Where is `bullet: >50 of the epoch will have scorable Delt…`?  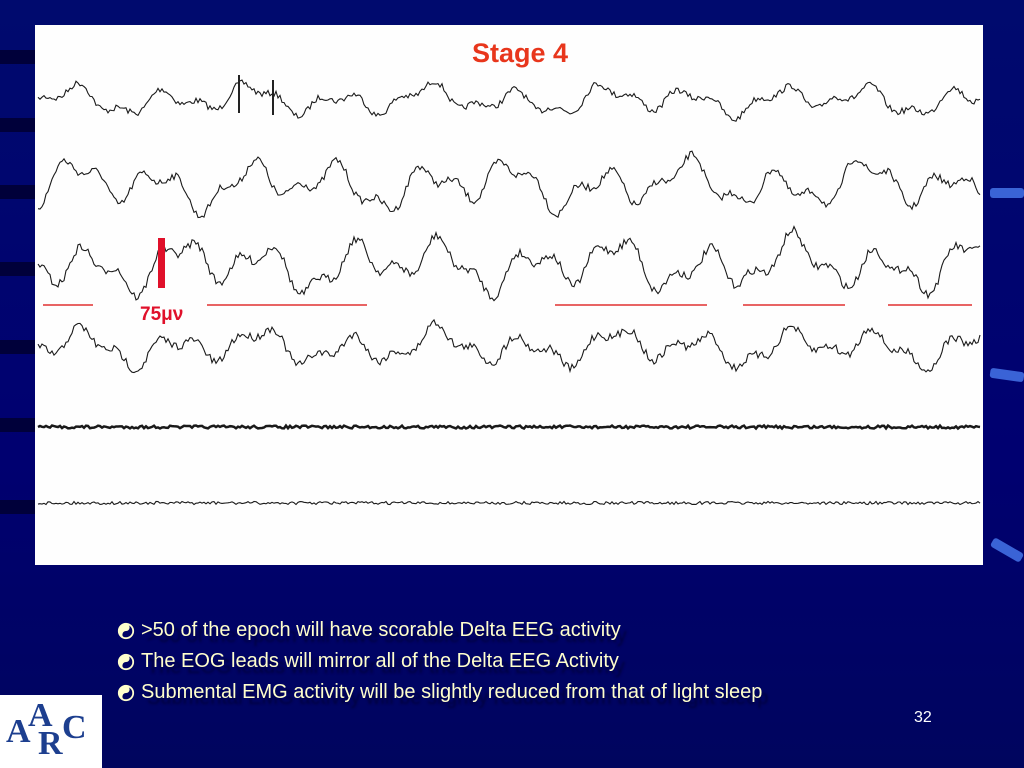 bullet: >50 of the epoch will have scorable Delt… is located at coordinates (439, 630).